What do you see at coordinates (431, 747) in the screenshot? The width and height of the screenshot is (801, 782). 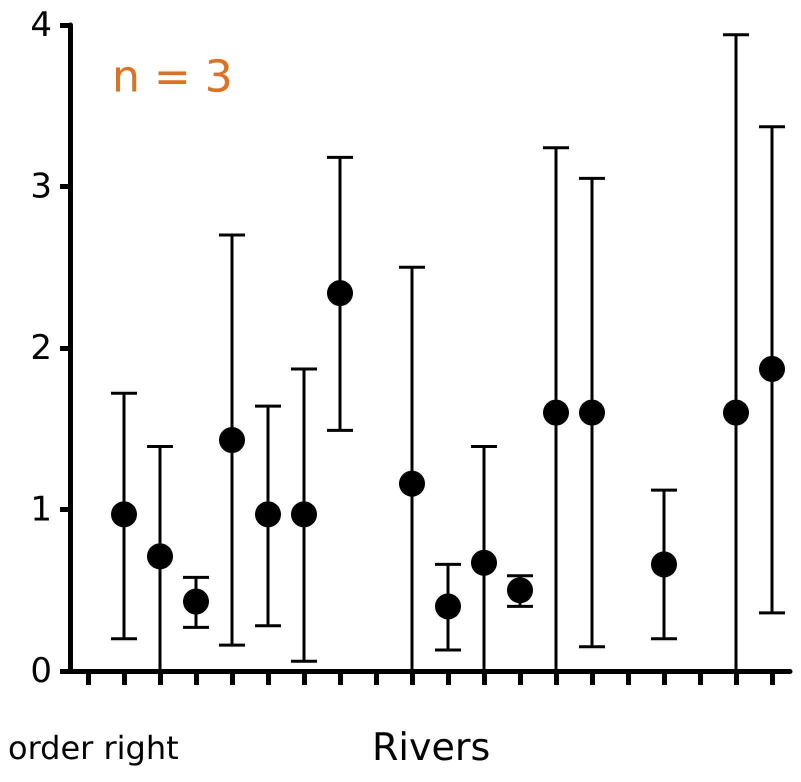 I see `x-axis-title: Rivers` at bounding box center [431, 747].